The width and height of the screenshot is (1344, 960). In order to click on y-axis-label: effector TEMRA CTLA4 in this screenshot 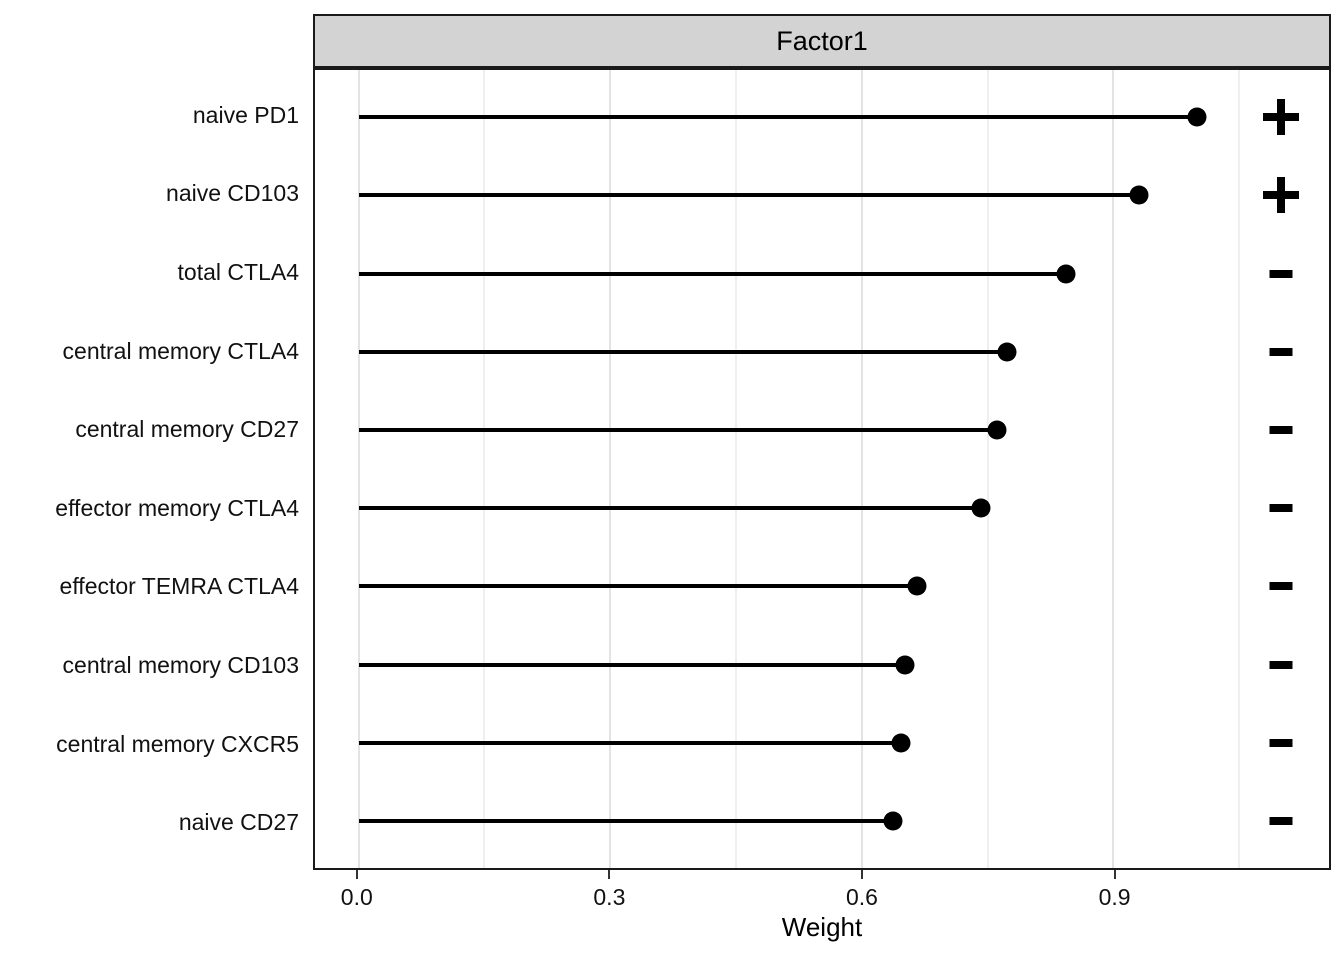, I will do `click(179, 586)`.